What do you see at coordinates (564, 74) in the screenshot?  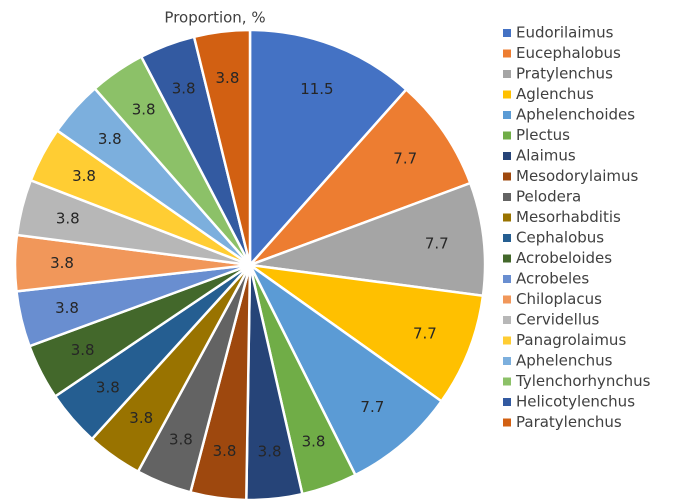 I see `legend-label: Pratylenchus` at bounding box center [564, 74].